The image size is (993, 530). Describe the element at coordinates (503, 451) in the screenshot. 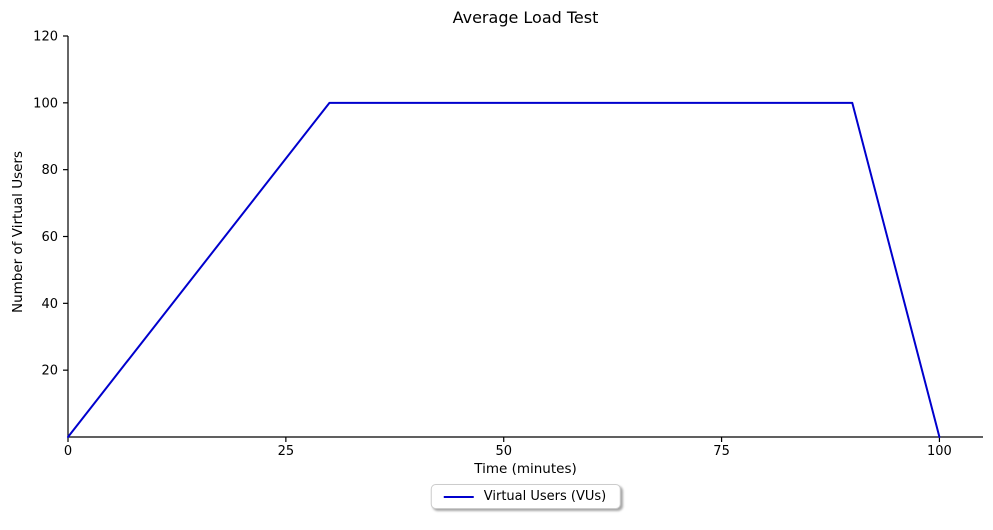

I see `x-tick-label: 50` at that location.